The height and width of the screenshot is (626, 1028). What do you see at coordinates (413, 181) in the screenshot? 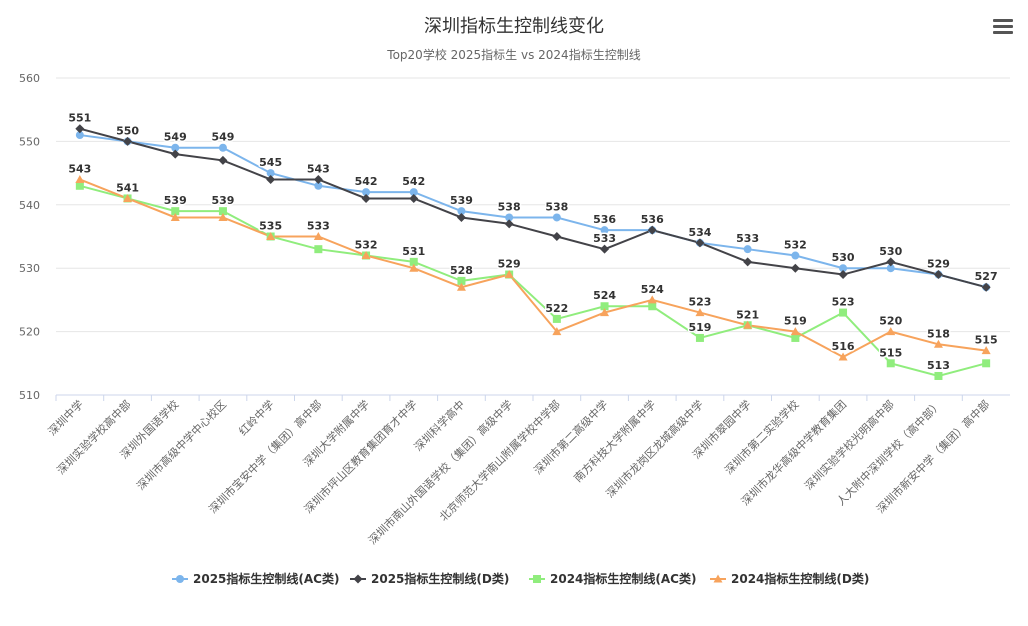
I see `data-label: 542` at bounding box center [413, 181].